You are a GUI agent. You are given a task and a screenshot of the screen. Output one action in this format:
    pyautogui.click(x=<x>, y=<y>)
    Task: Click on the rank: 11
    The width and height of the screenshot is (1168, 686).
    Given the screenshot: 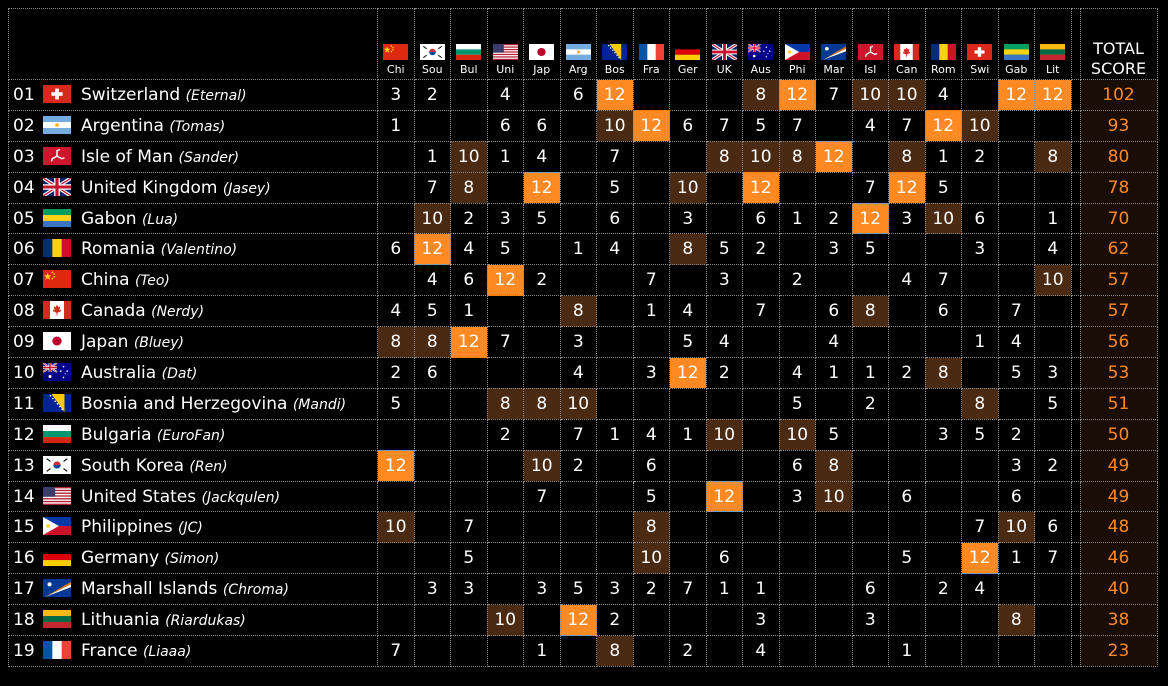 What is the action you would take?
    pyautogui.click(x=24, y=403)
    